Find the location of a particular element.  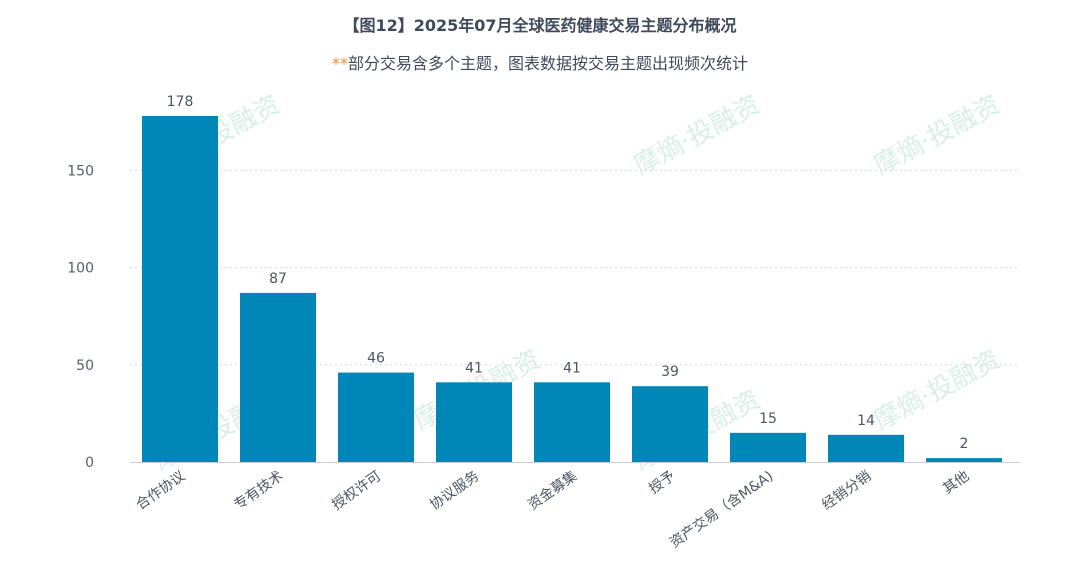

subtitle-text: 部分交易含多个主题，图表数据按交易主题出现频次统计 is located at coordinates (547, 63).